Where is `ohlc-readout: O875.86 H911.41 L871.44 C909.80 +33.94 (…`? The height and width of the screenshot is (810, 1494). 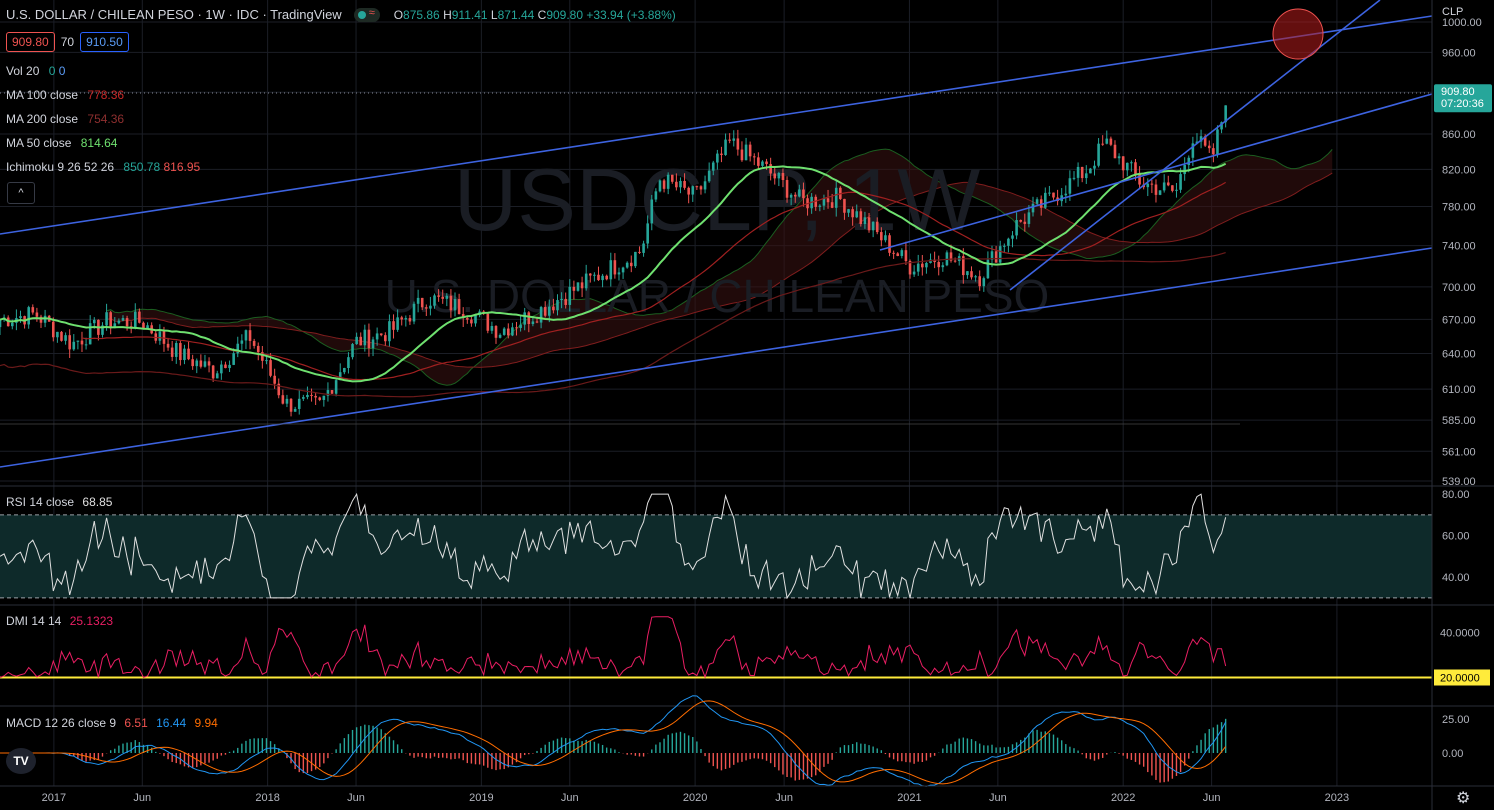 ohlc-readout: O875.86 H911.41 L871.44 C909.80 +33.94 (… is located at coordinates (535, 15).